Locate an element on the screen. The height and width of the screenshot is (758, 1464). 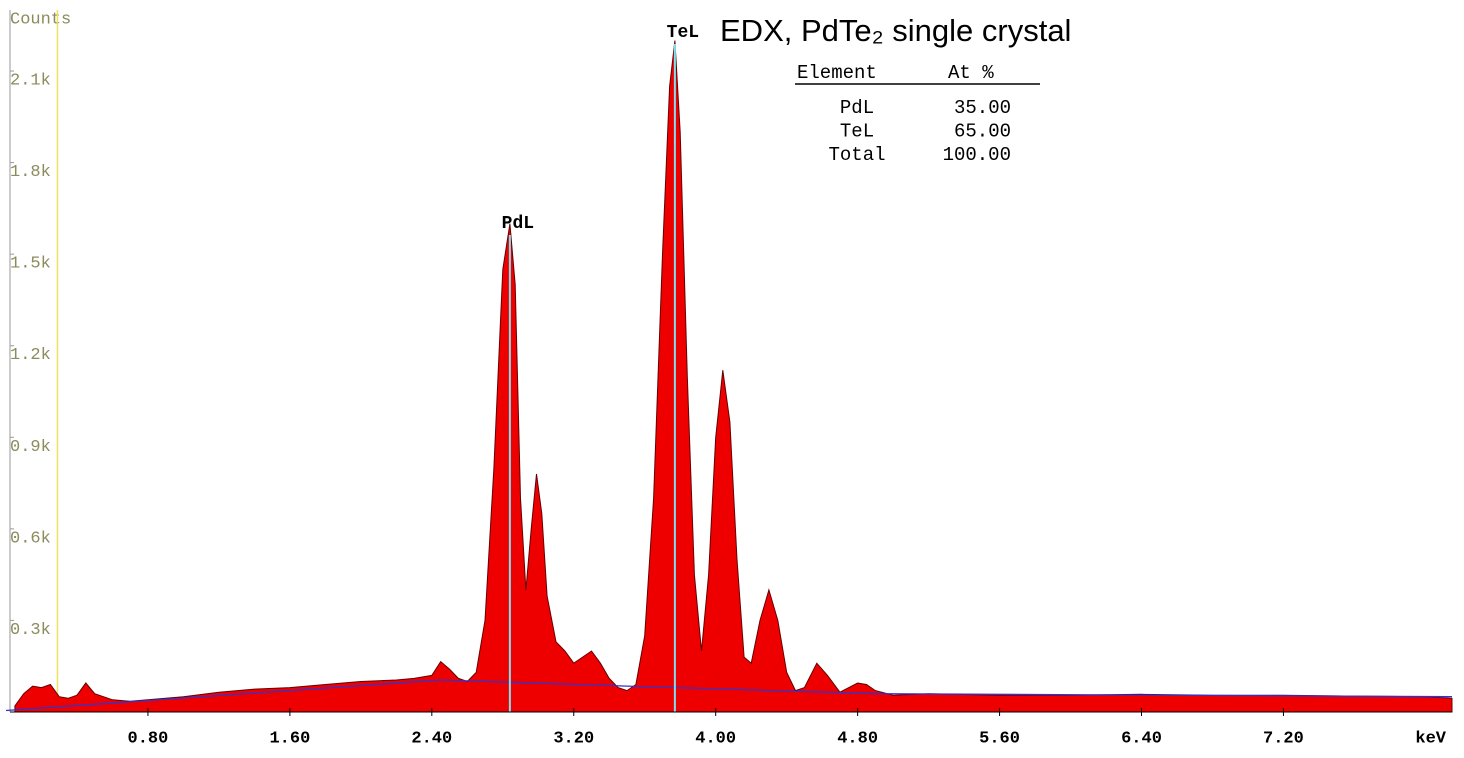
y-tick-label: 0.6k is located at coordinates (30, 538).